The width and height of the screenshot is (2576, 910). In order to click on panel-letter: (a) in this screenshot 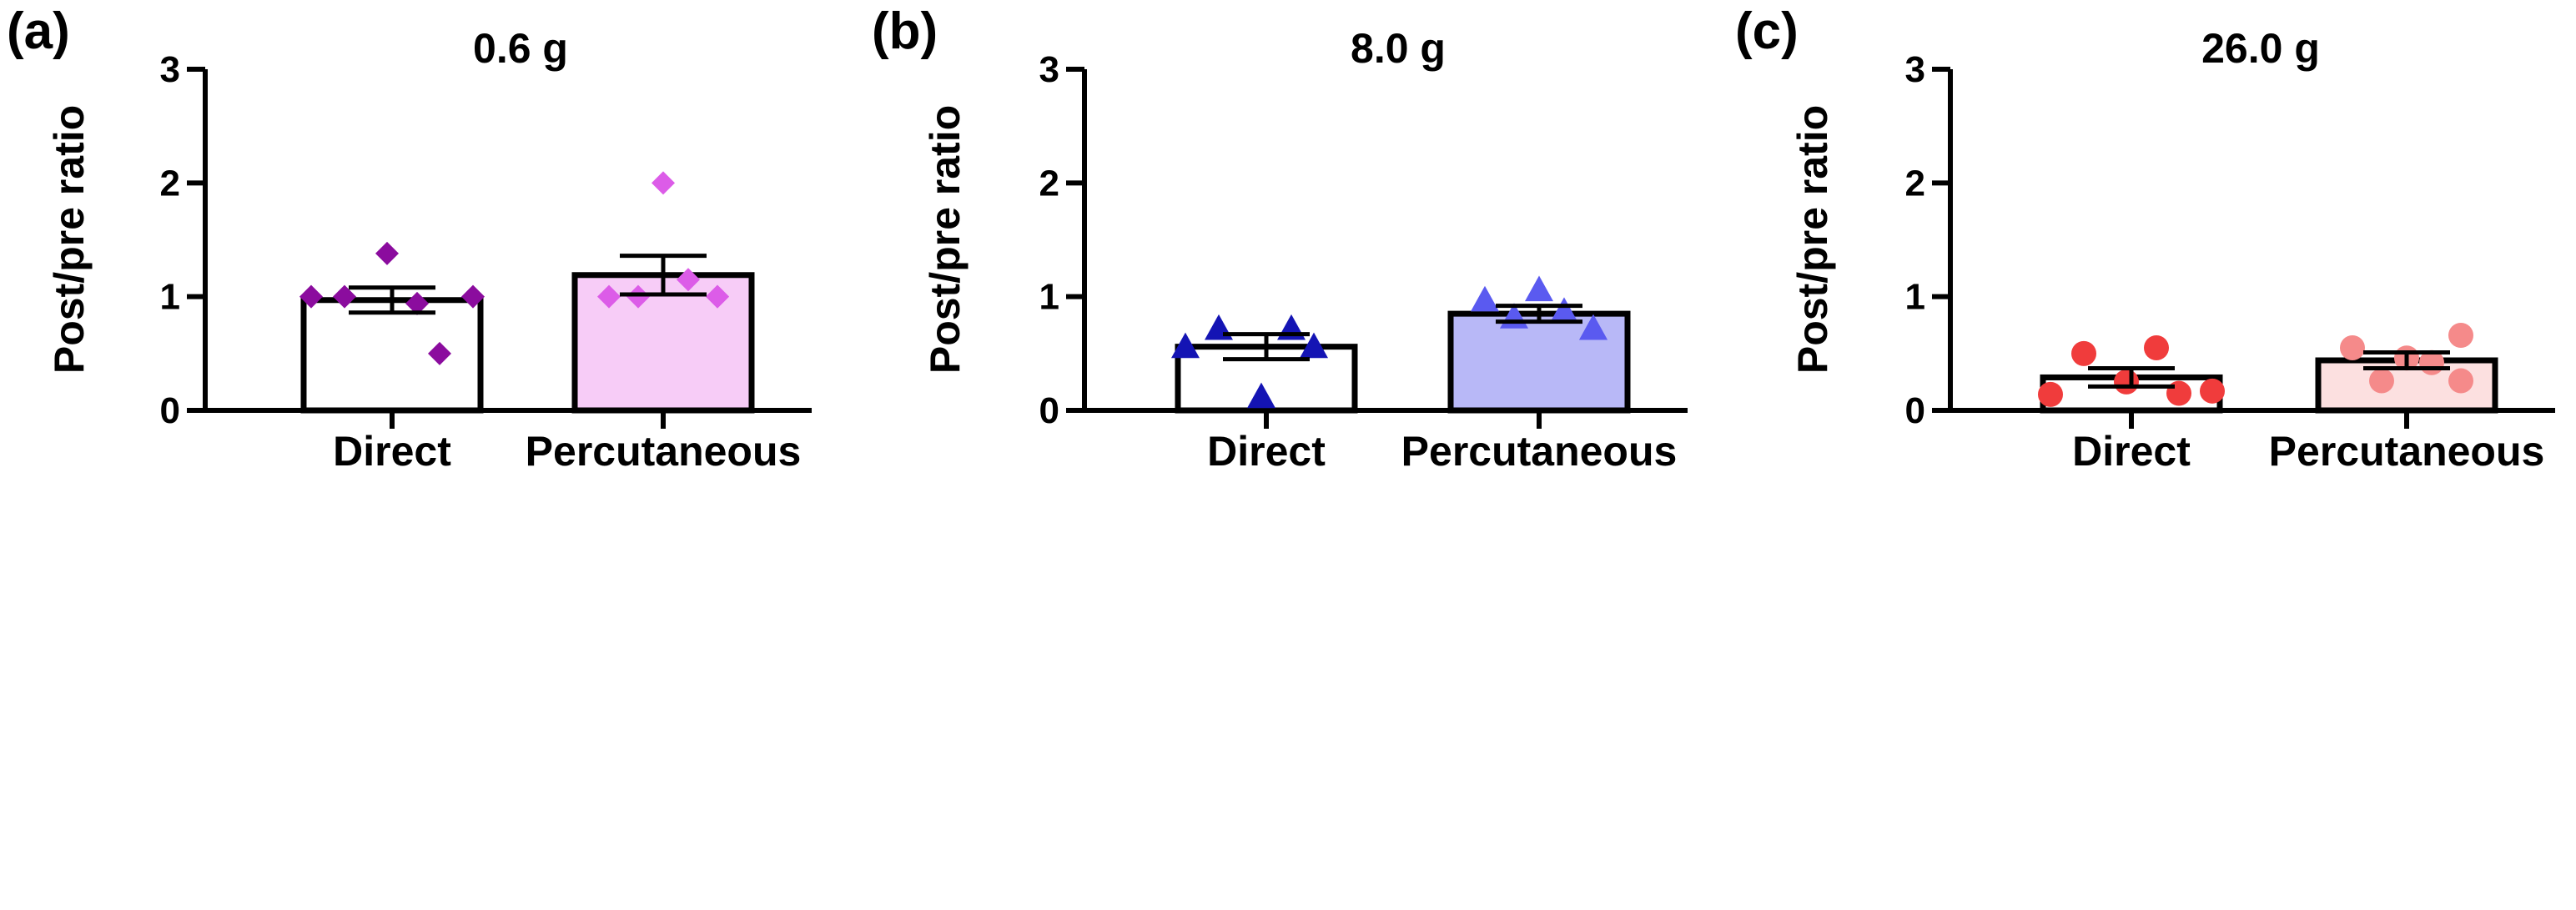, I will do `click(38, 31)`.